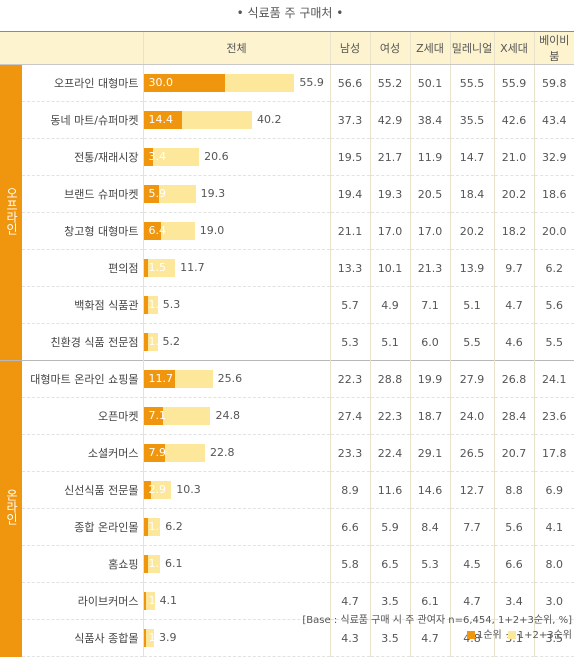  I want to click on value-label-rank123: 19.0, so click(212, 230).